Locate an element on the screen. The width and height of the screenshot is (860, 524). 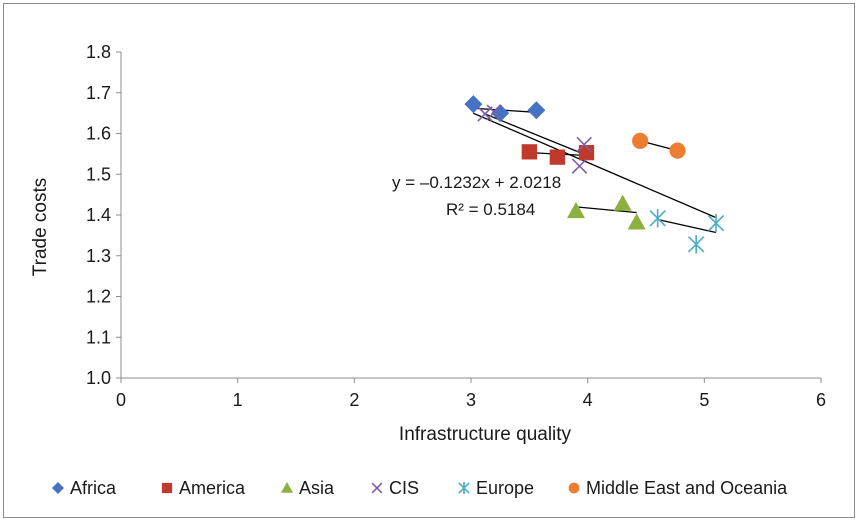
legend-label-europe: Europe is located at coordinates (505, 488).